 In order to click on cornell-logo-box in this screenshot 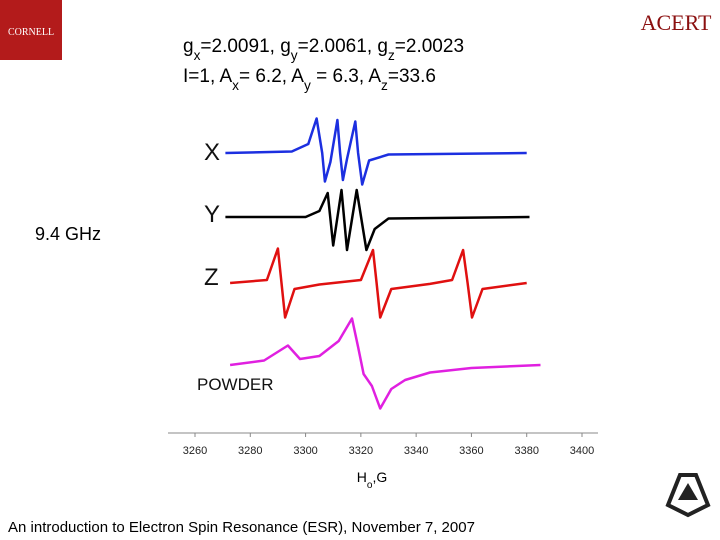, I will do `click(31, 30)`.